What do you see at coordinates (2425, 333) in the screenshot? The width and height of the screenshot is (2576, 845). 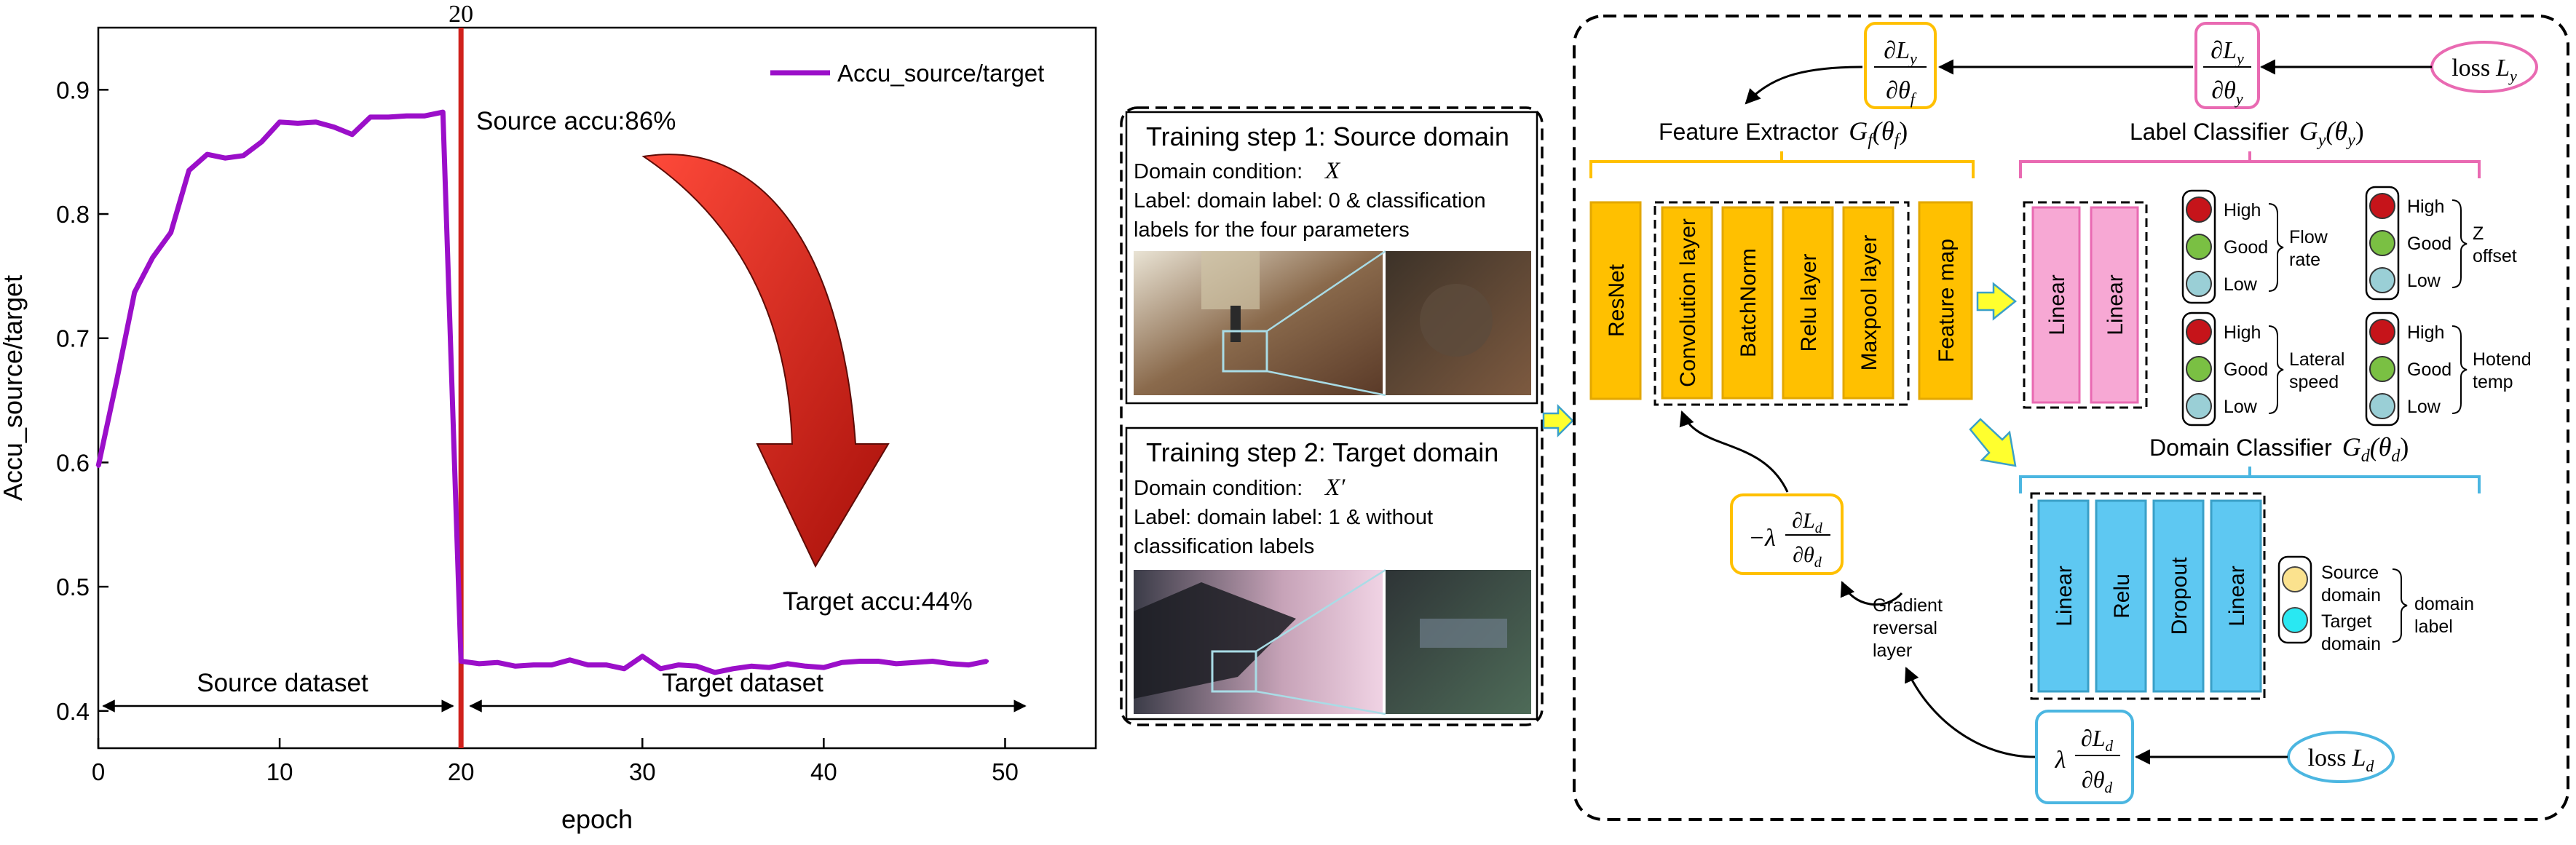 I see `level-label: High` at bounding box center [2425, 333].